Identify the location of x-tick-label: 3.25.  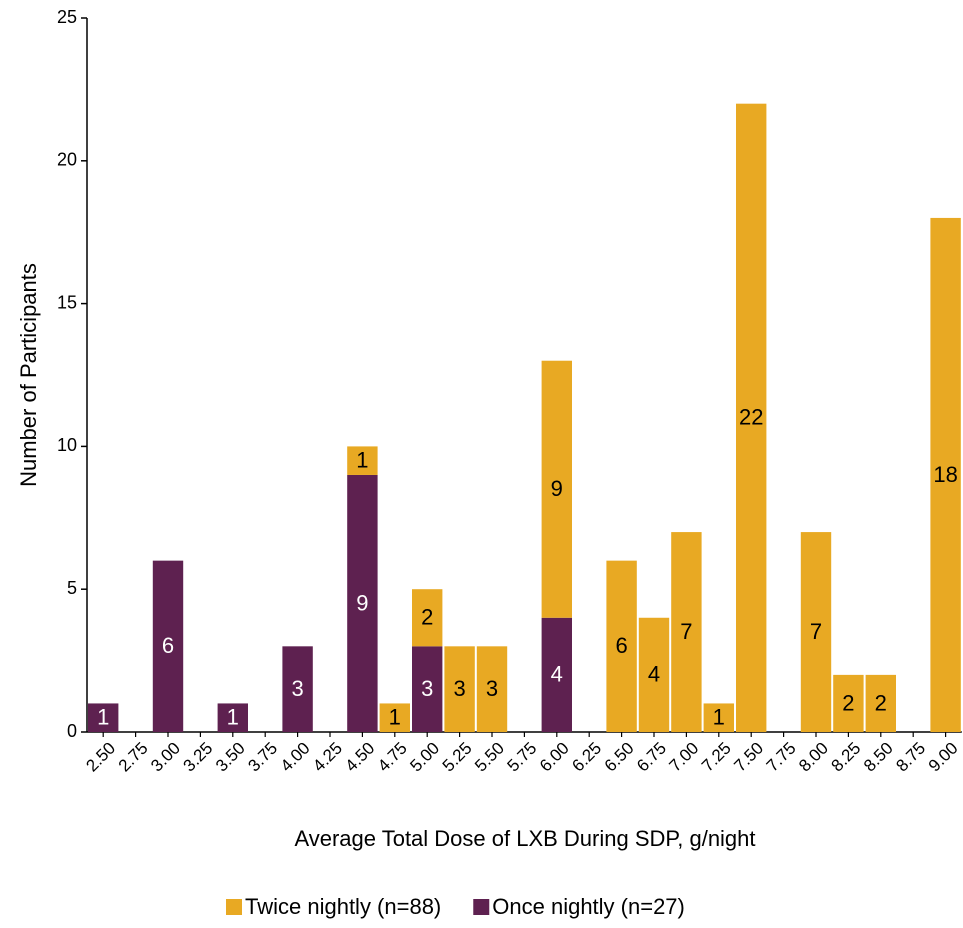
(198, 757).